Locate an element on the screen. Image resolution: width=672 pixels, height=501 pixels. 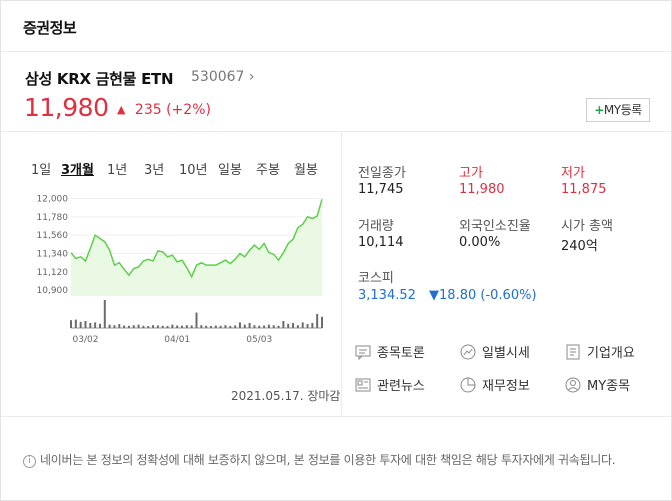
x-tick-label: 05/03 is located at coordinates (259, 340).